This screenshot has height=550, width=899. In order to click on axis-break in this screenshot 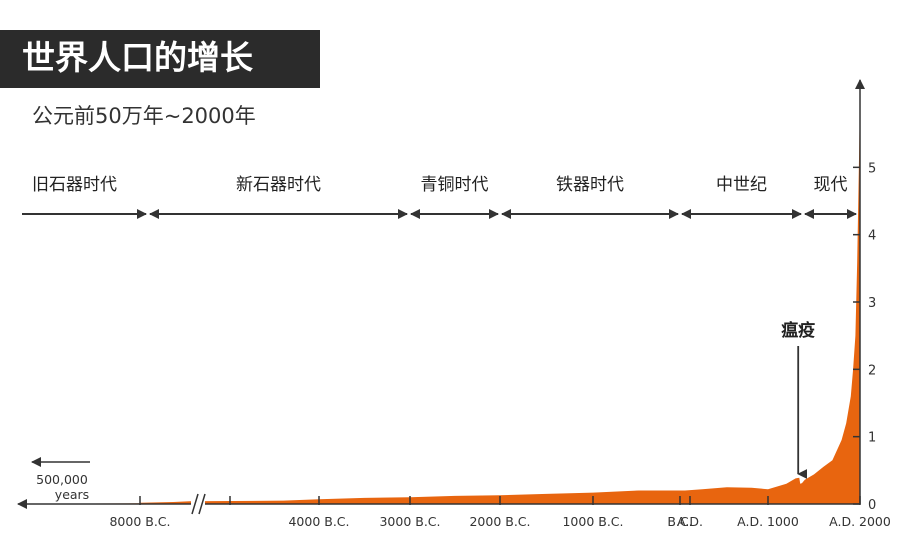, I will do `click(198, 504)`.